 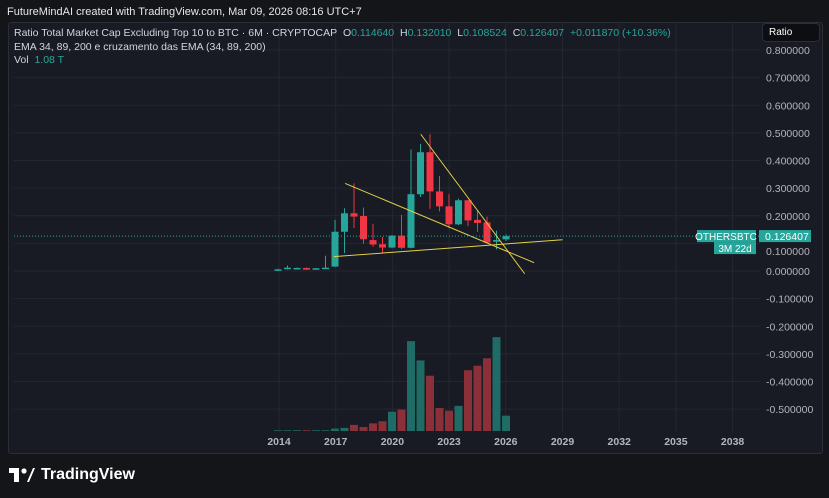 What do you see at coordinates (403, 33) in the screenshot?
I see `high-label: H` at bounding box center [403, 33].